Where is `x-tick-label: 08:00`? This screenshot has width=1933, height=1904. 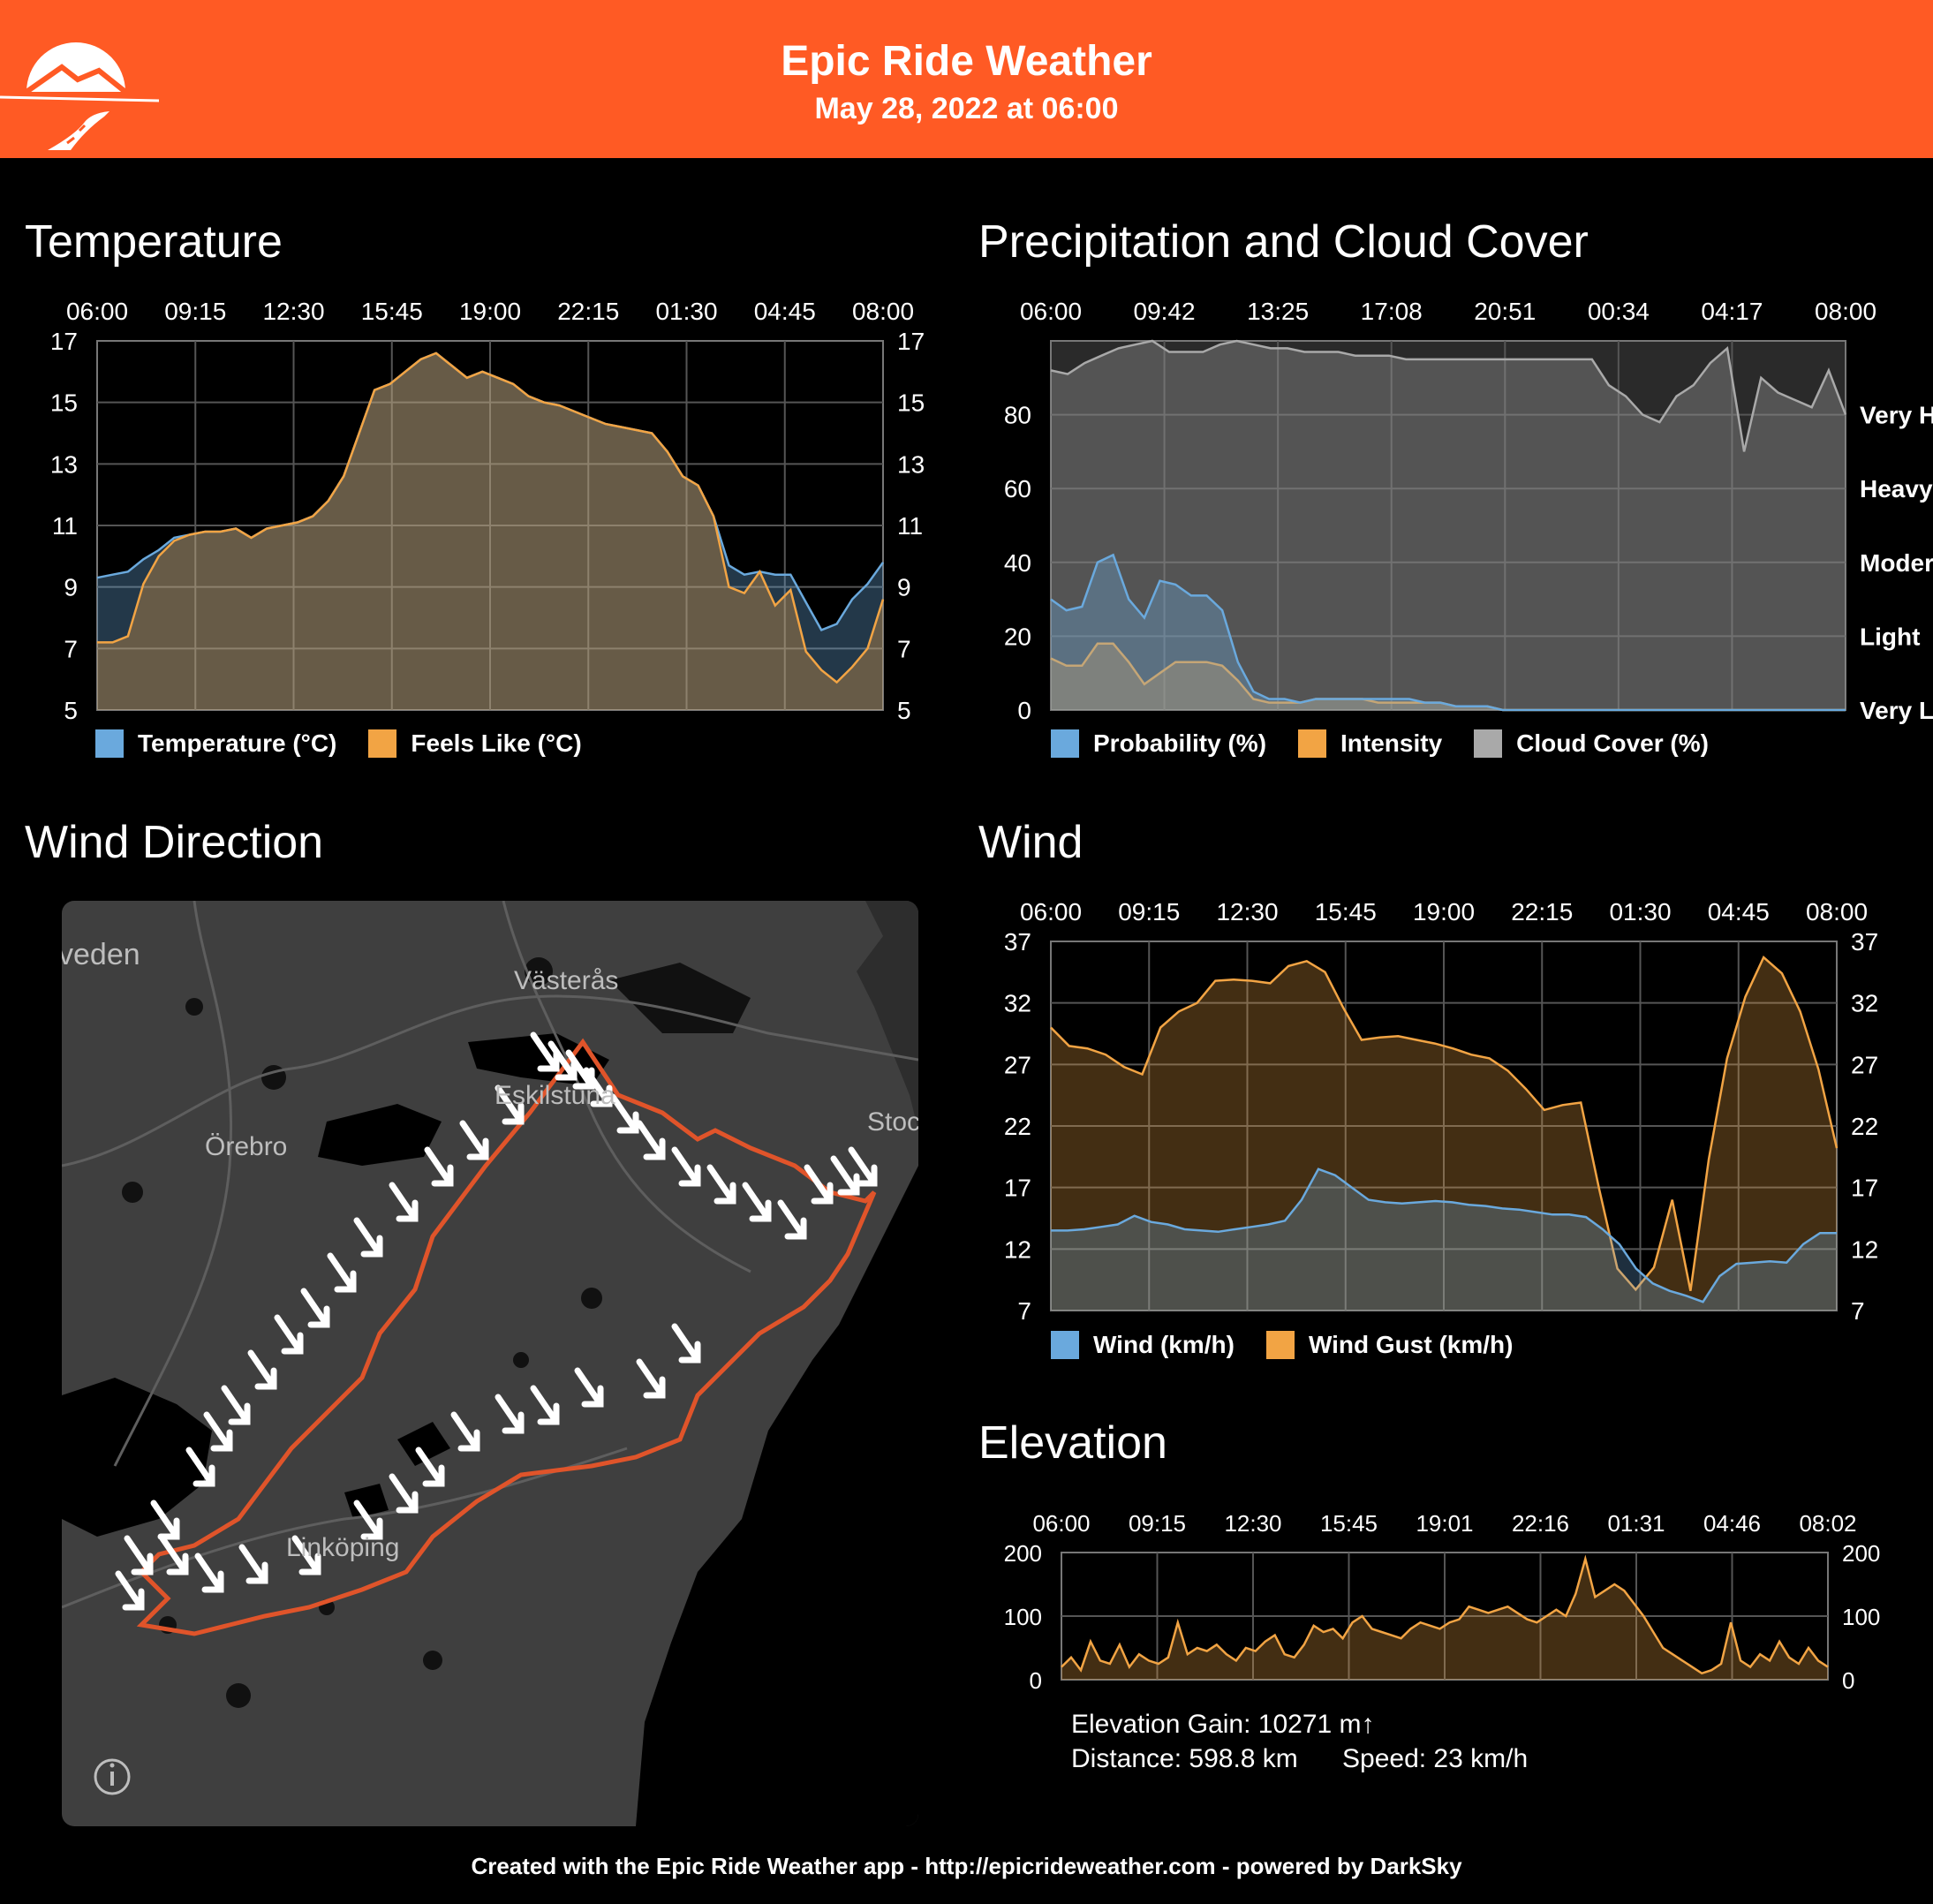
x-tick-label: 08:00 is located at coordinates (1837, 912).